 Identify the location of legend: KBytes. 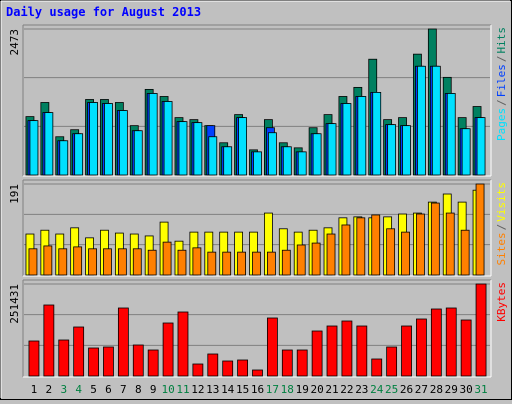
(501, 302).